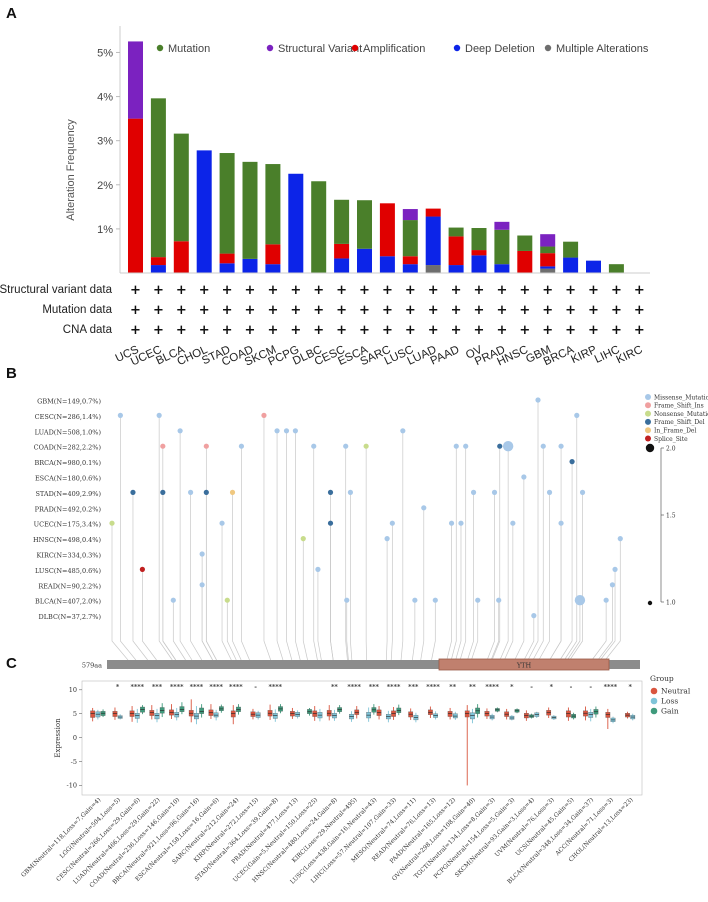 The width and height of the screenshot is (708, 902). What do you see at coordinates (77, 310) in the screenshot?
I see `panel-a-row-label: Mutation data` at bounding box center [77, 310].